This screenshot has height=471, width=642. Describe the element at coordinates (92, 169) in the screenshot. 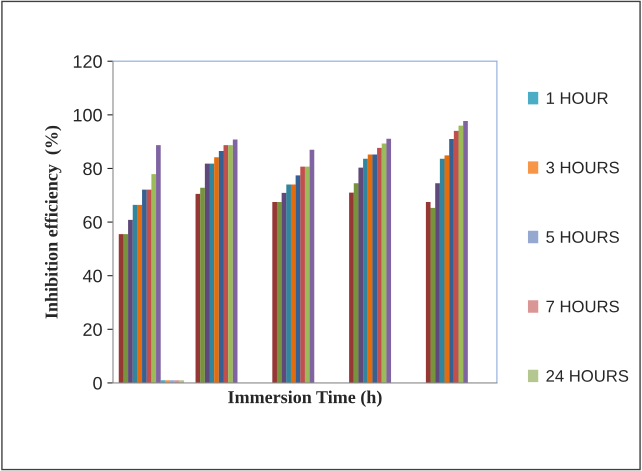

I see `y-tick-label: 80` at that location.